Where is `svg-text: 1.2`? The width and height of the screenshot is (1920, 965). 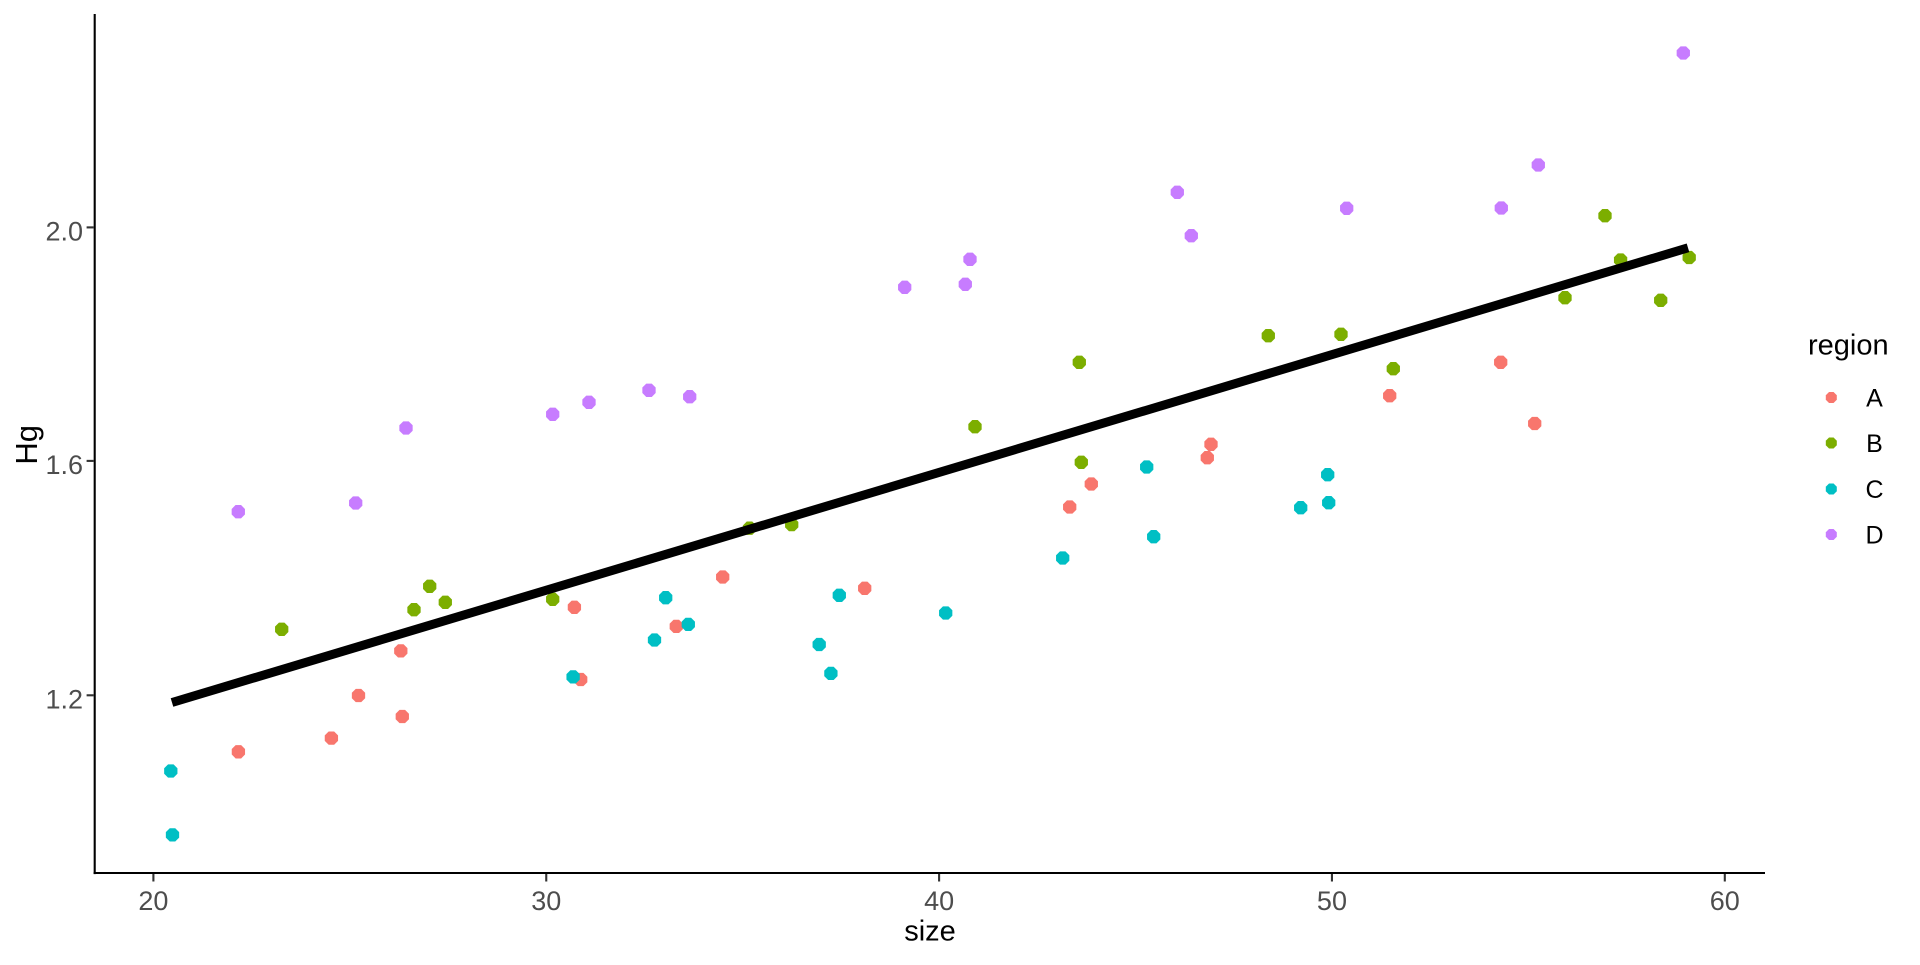
svg-text: 1.2 is located at coordinates (64, 699).